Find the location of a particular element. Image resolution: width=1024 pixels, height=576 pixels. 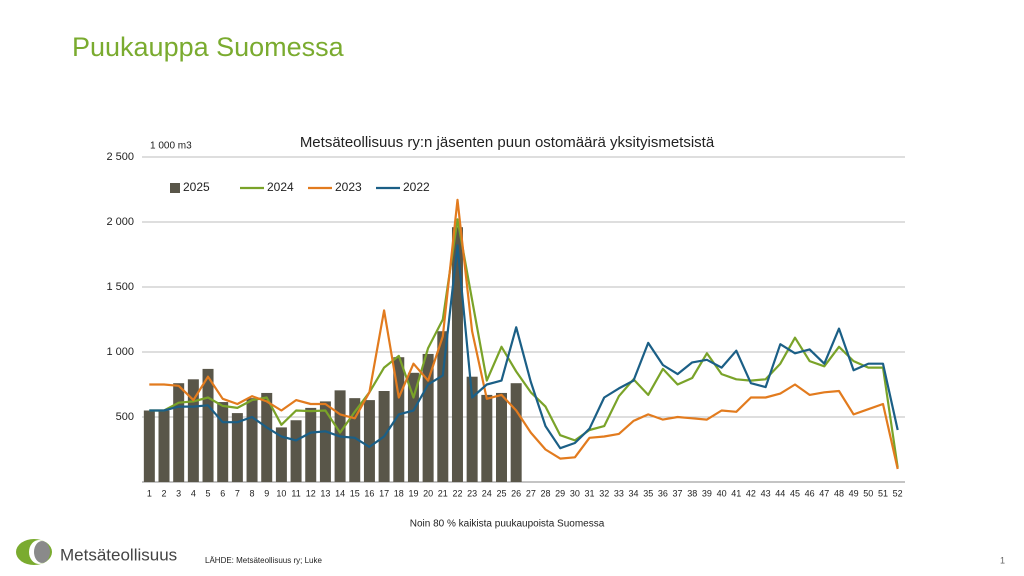

x-tick-label: 12 is located at coordinates (311, 493).